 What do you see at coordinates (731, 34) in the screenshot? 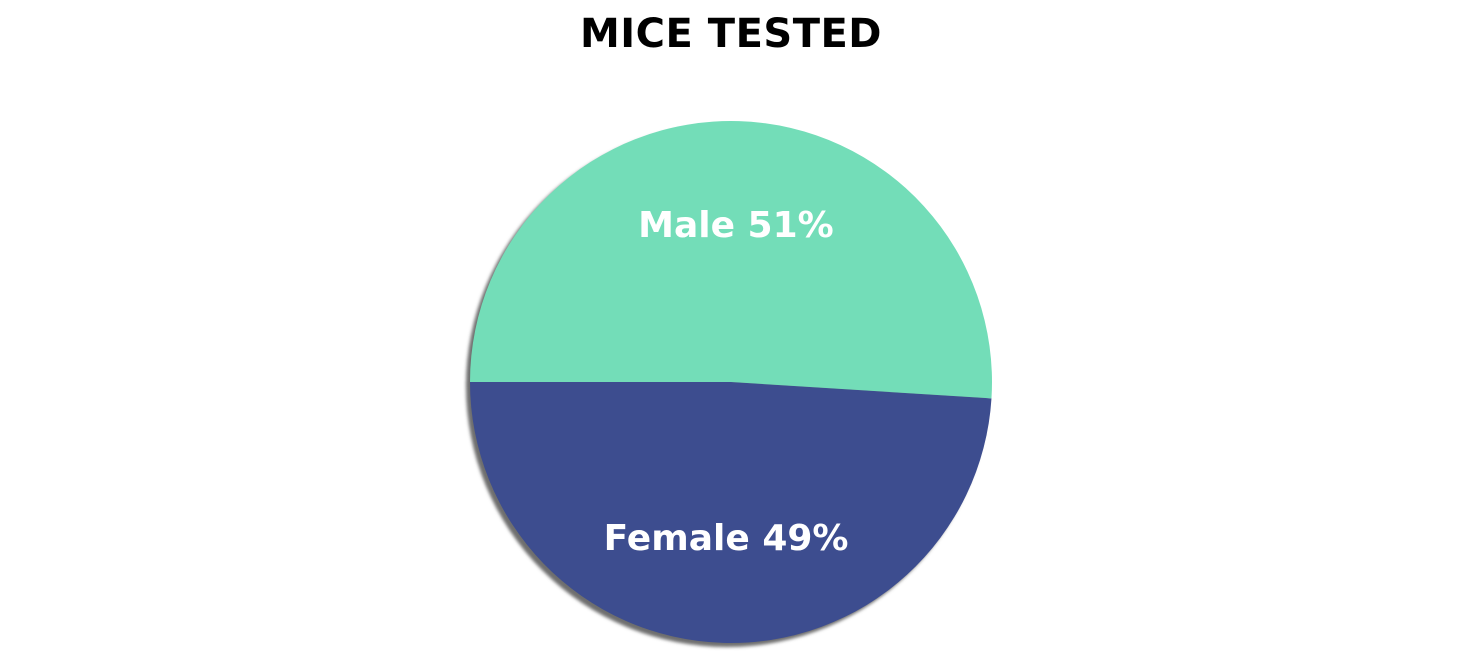
I see `chart-title: MICE TESTED` at bounding box center [731, 34].